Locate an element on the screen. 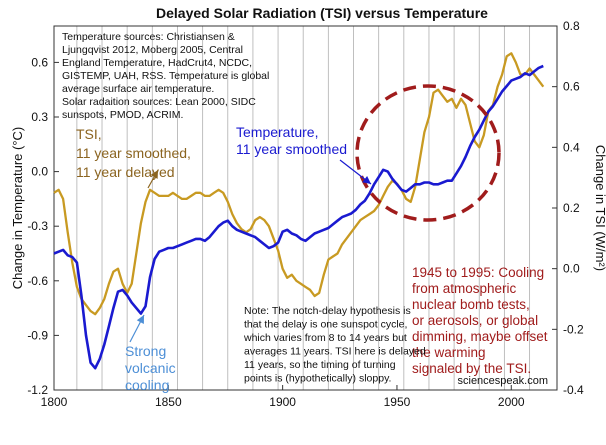 The width and height of the screenshot is (606, 445). x-axis-ticks: 1800 1850 1900 1950 2000 is located at coordinates (283, 397).